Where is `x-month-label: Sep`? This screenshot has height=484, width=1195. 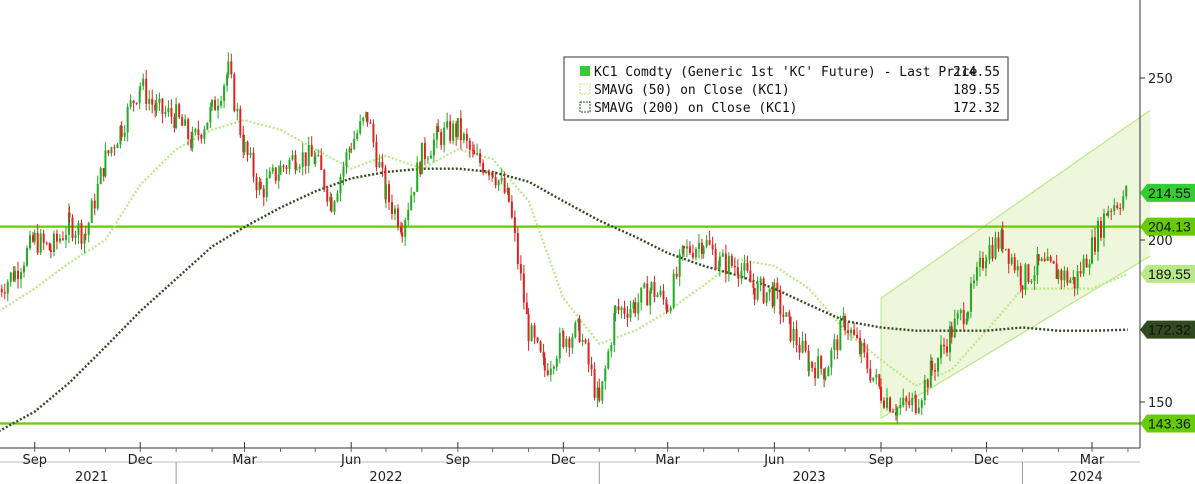
x-month-label: Sep is located at coordinates (458, 460).